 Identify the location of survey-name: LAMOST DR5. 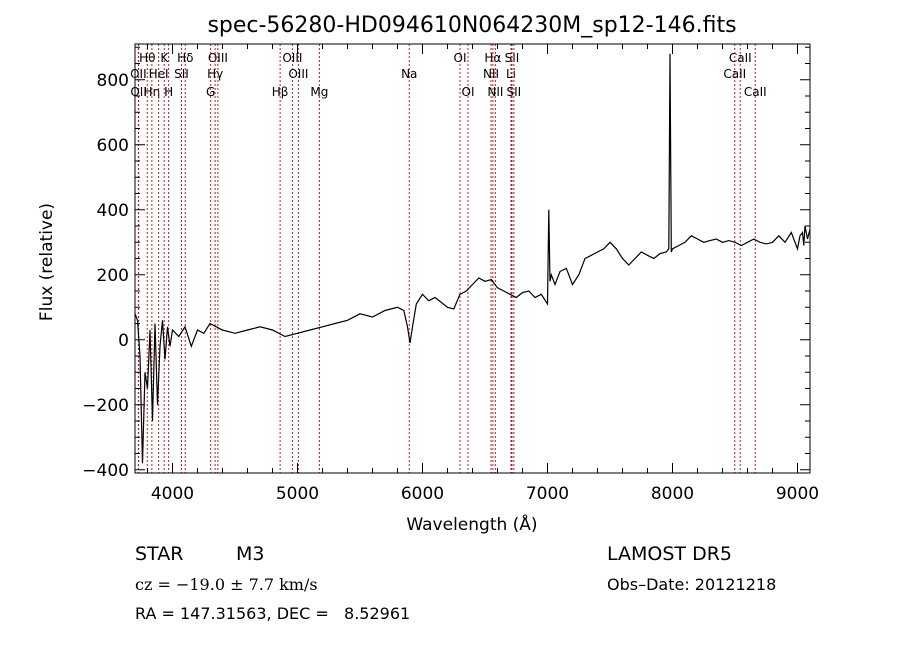
(669, 554).